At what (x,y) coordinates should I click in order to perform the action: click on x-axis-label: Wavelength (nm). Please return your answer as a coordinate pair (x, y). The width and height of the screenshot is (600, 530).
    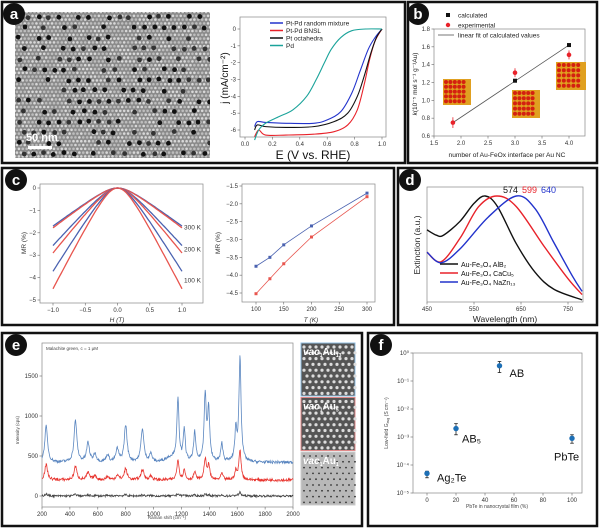
    Looking at the image, I should click on (505, 319).